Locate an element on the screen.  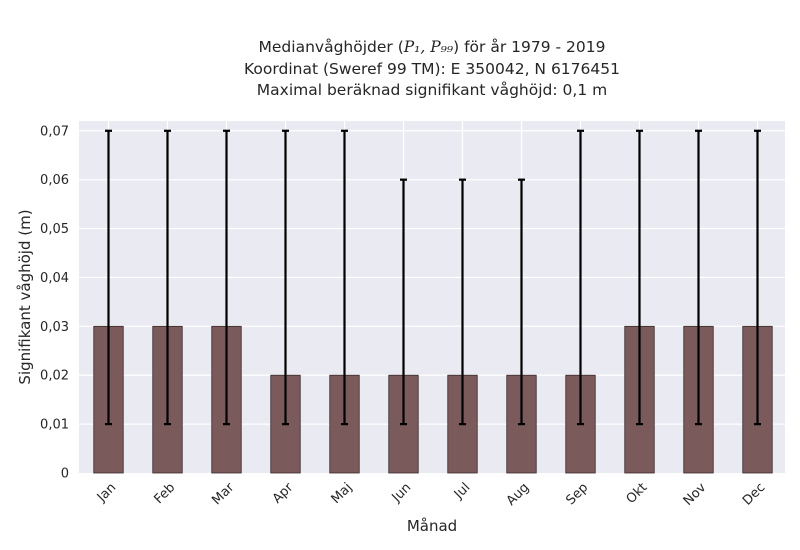
x-tick-labels: Jan Feb Mar Apr Maj Jun Jul Aug Sep Okt Nov Dec is located at coordinates (431, 494).